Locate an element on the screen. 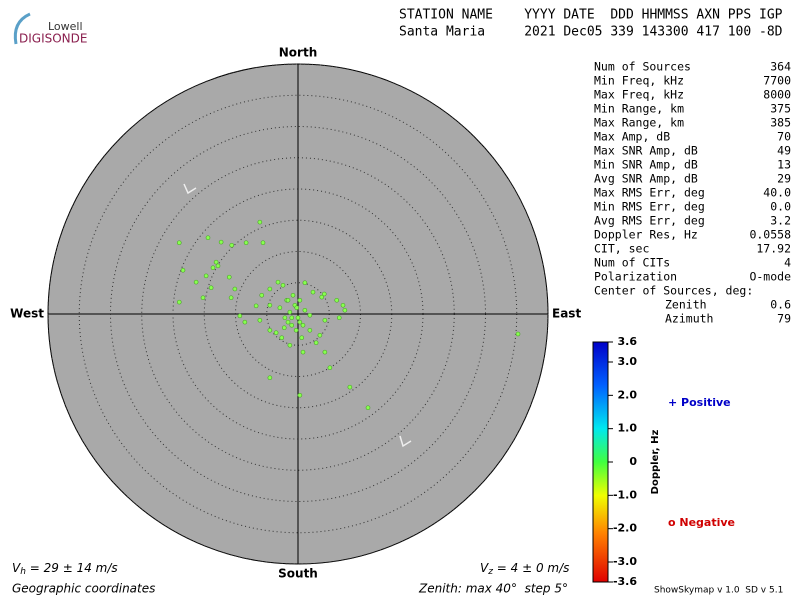 The image size is (800, 604). stat-label: Num of CITs is located at coordinates (632, 263).